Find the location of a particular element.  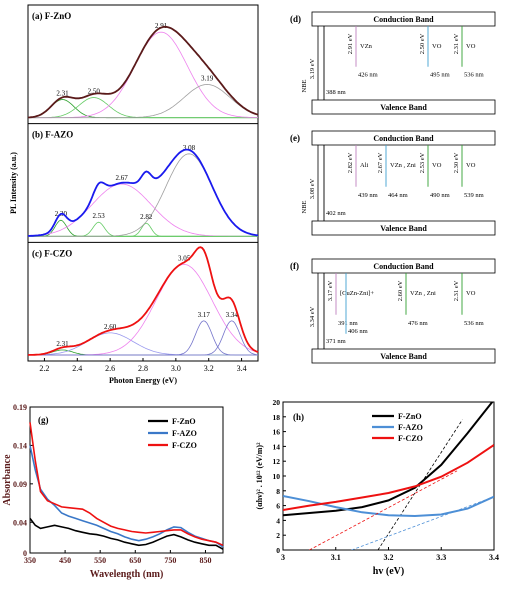

tauc-y-tick-label: 8 is located at coordinates (278, 491).